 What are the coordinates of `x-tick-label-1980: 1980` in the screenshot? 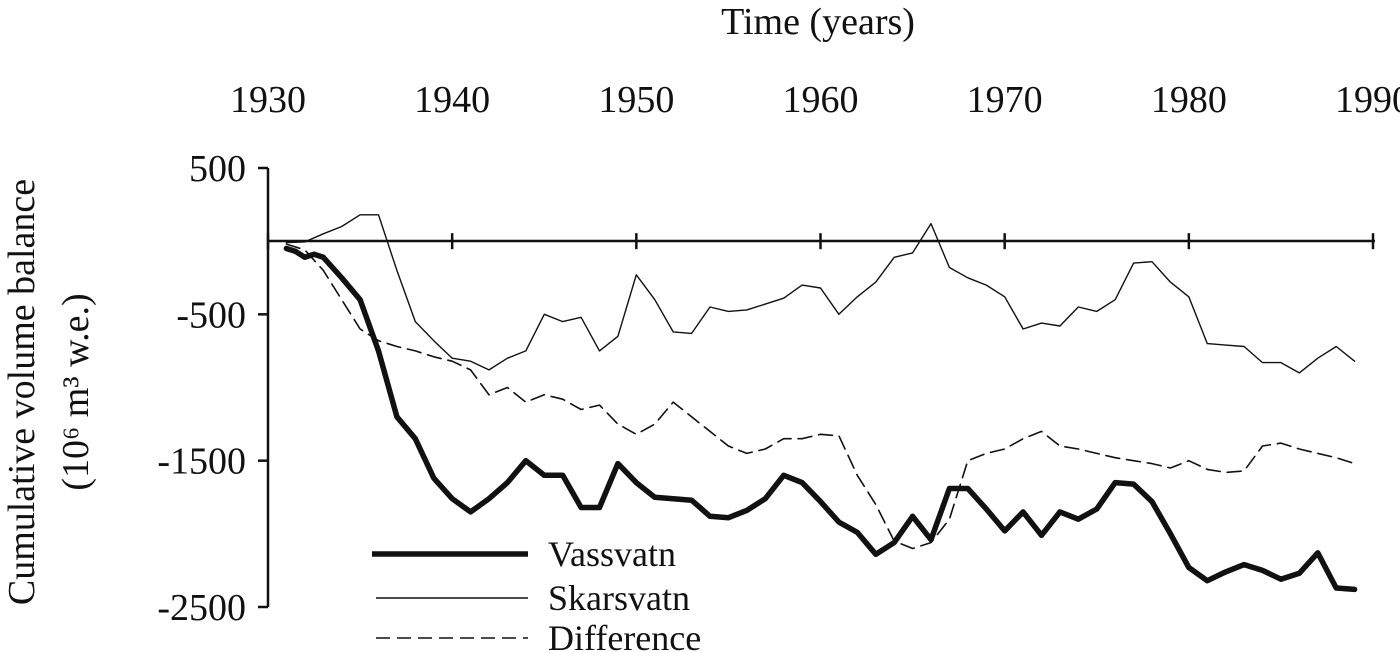 It's located at (1189, 100).